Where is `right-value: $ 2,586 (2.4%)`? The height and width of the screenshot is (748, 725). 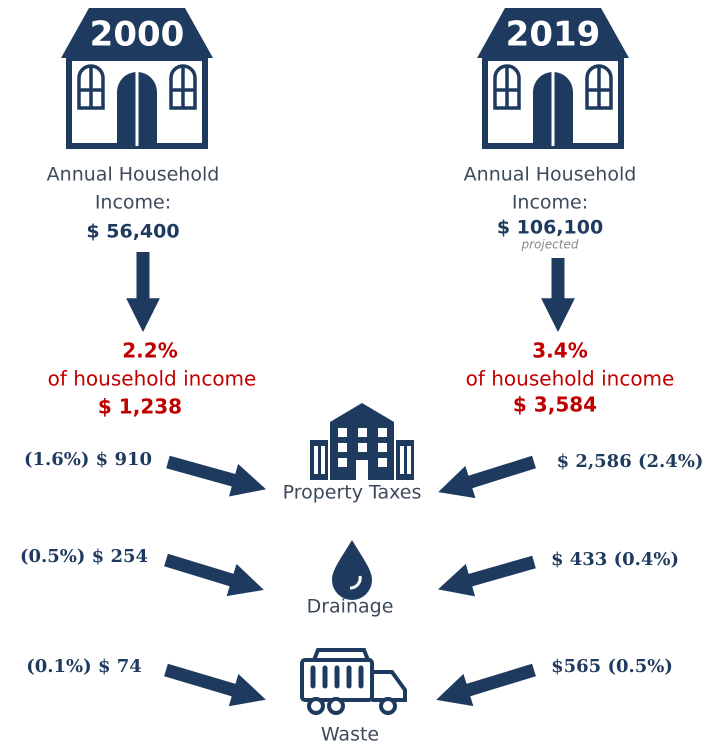 right-value: $ 2,586 (2.4%) is located at coordinates (630, 461).